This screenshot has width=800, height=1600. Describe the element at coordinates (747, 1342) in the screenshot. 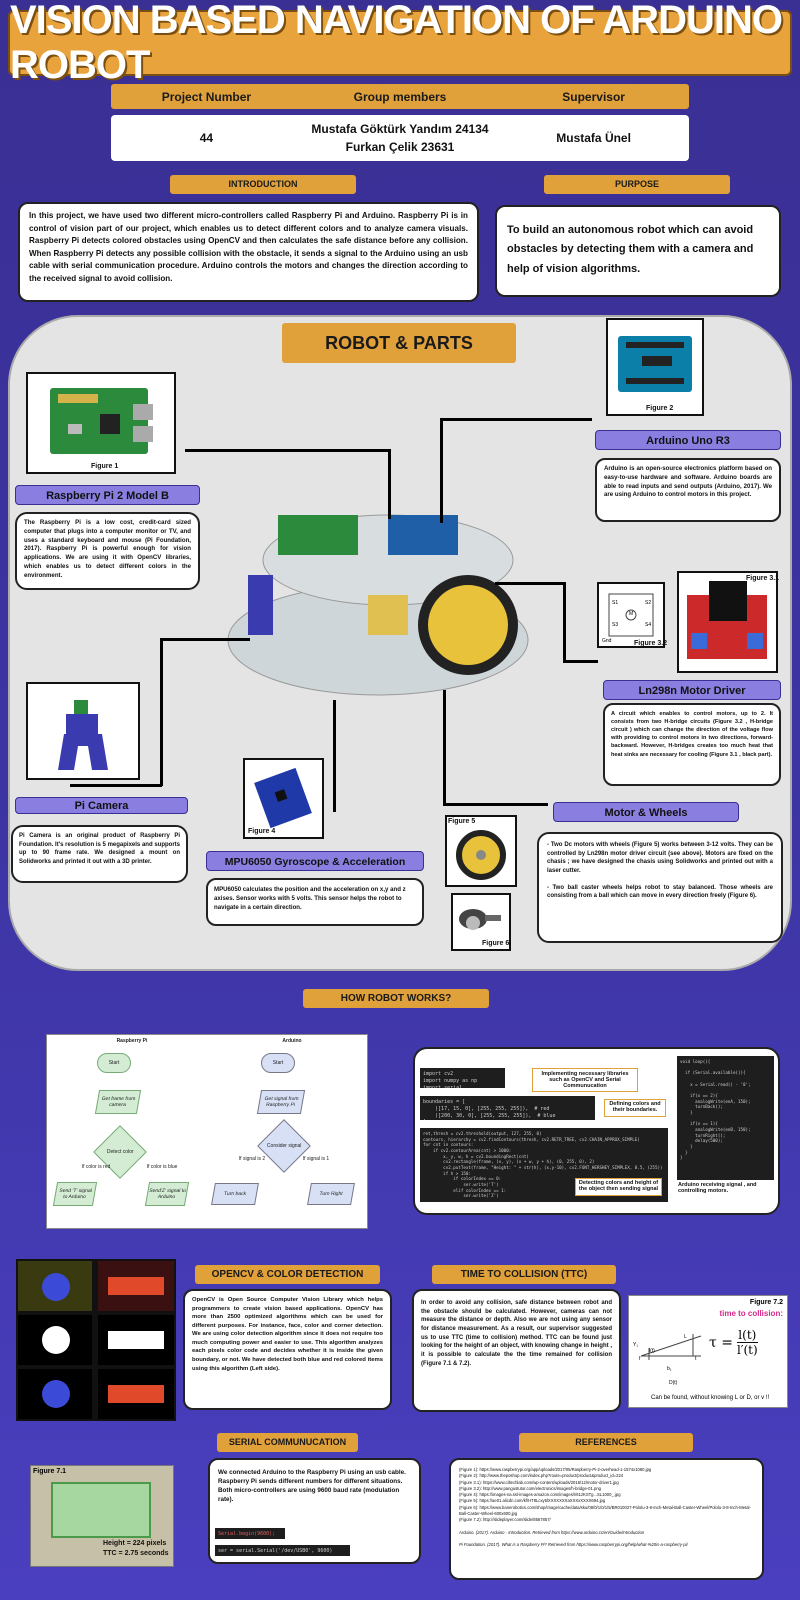

I see `ttc-formula-fraction: l(t) l′(t)` at that location.